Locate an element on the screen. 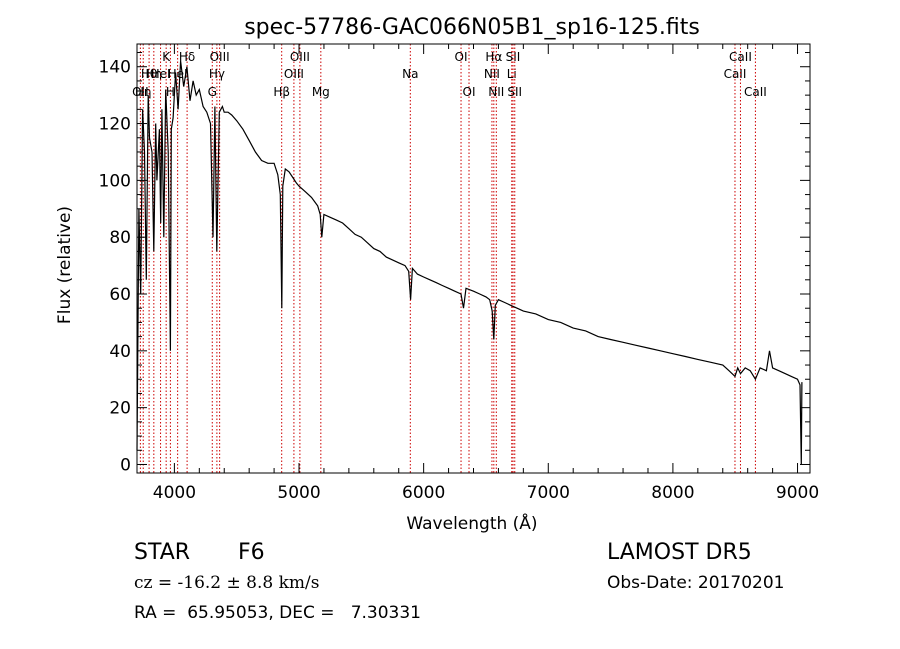 The height and width of the screenshot is (649, 900). line-marker-label-10: Hγ is located at coordinates (217, 74).